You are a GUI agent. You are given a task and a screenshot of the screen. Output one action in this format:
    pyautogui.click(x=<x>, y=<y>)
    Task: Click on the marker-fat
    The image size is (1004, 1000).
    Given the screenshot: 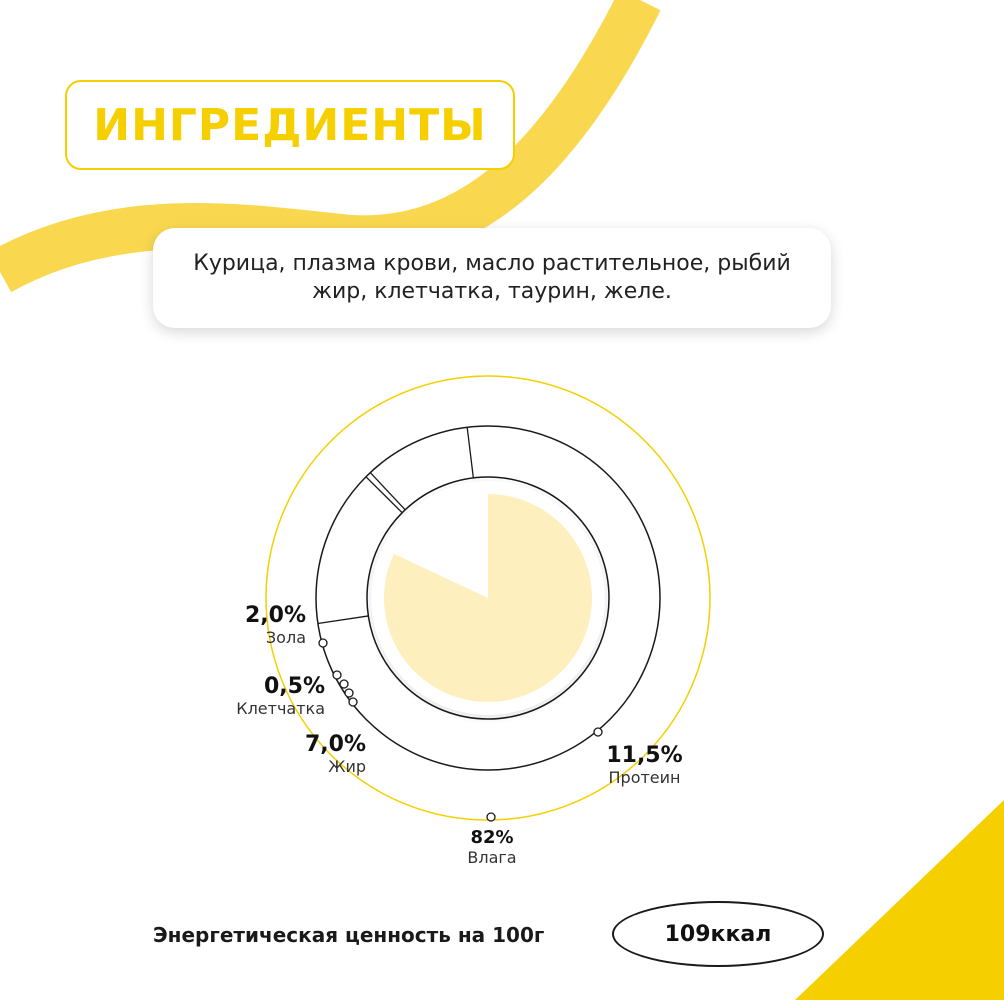 What is the action you would take?
    pyautogui.click(x=353, y=702)
    